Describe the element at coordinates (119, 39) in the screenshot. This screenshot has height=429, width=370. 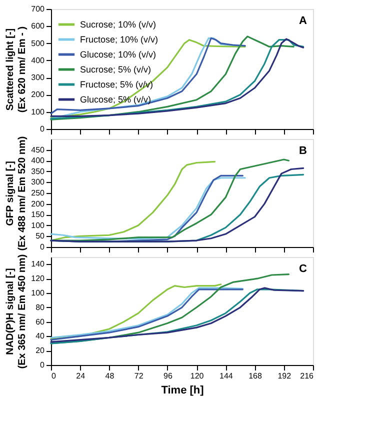
I see `legend-label: Fructose; 10% (v/v)` at that location.